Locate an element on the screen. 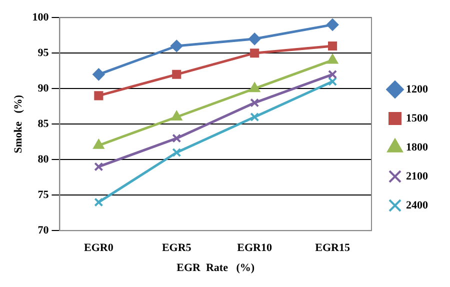  x-tick-label: EGR0 is located at coordinates (99, 248).